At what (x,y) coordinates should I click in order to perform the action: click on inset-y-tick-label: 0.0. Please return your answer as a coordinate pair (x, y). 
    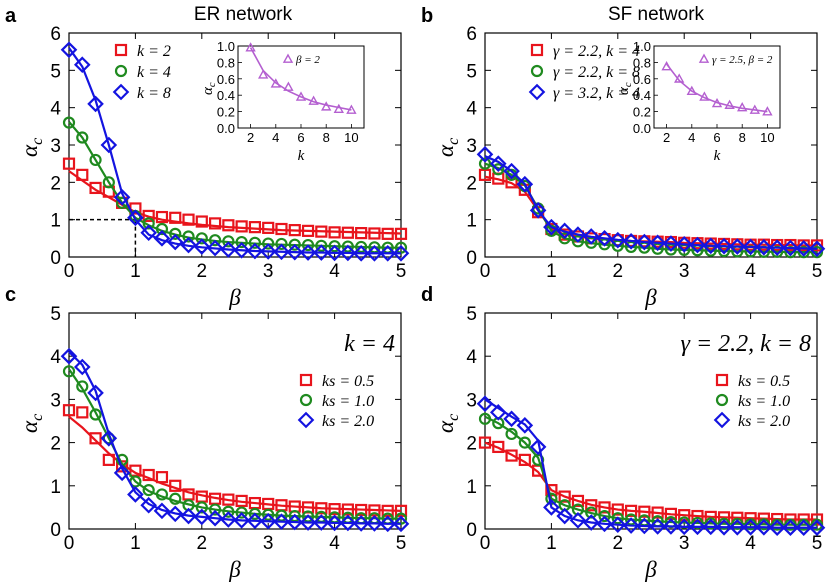
    Looking at the image, I should click on (226, 128).